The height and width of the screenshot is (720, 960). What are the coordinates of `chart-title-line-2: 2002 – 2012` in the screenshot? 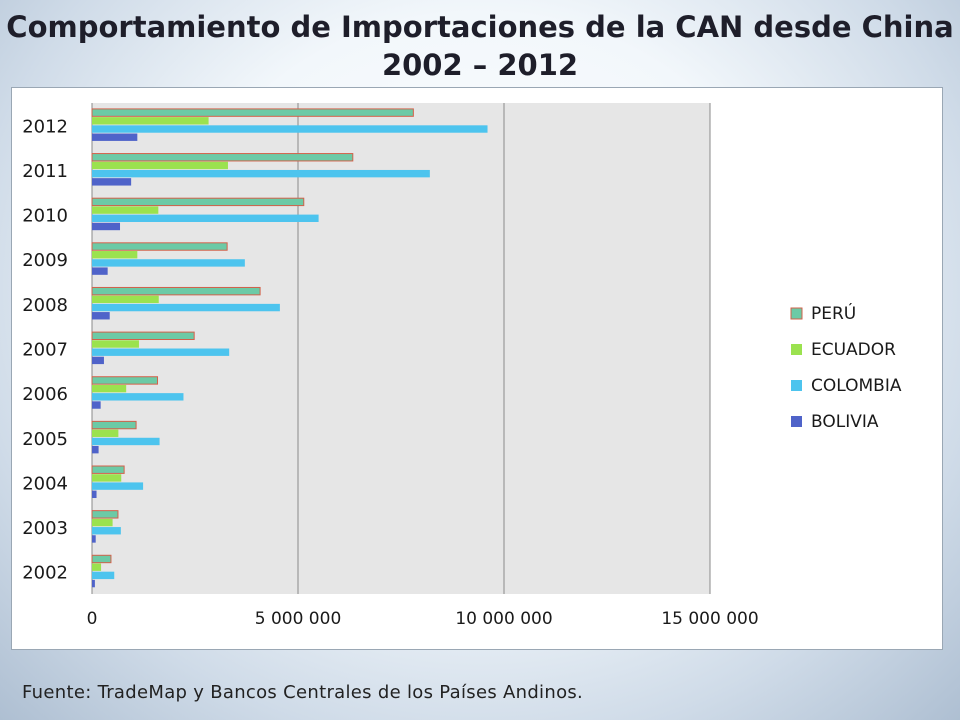 It's located at (480, 65).